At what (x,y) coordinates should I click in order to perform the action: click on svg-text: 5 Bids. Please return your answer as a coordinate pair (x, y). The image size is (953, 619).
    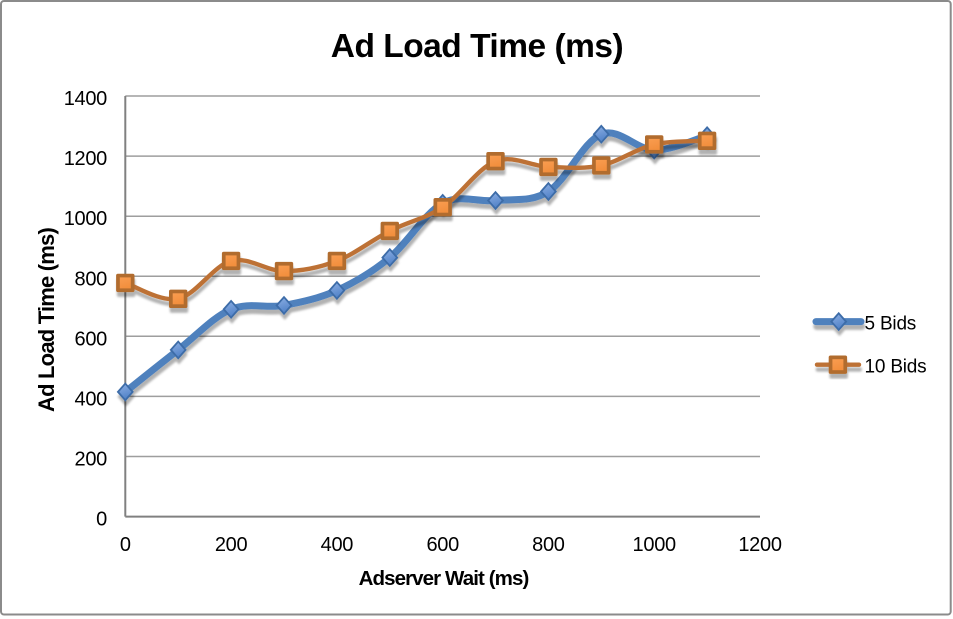
    Looking at the image, I should click on (891, 323).